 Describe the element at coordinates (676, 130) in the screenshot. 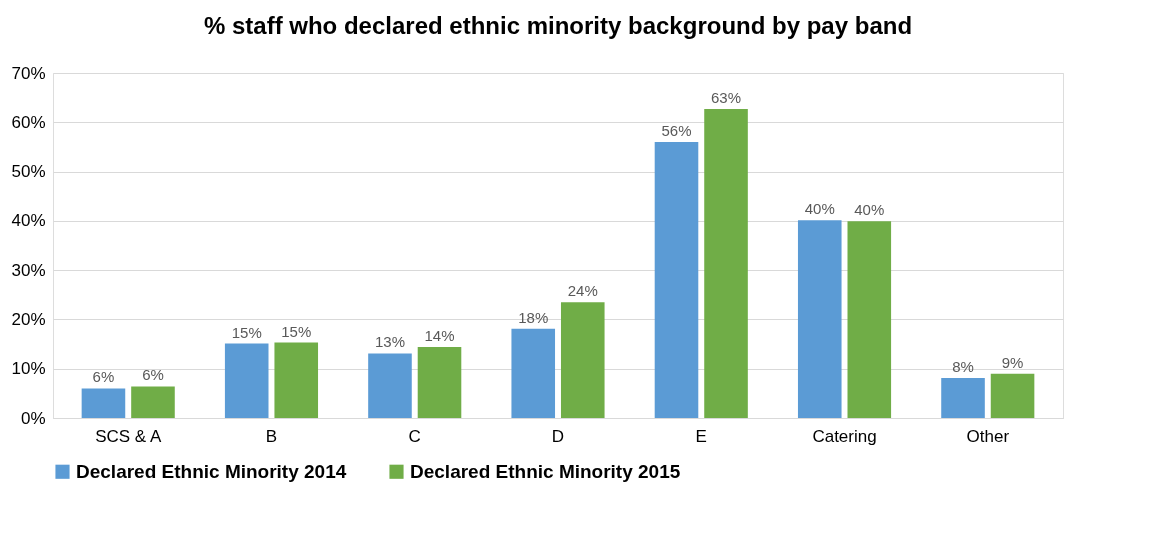

I see `data-label: 56%` at that location.